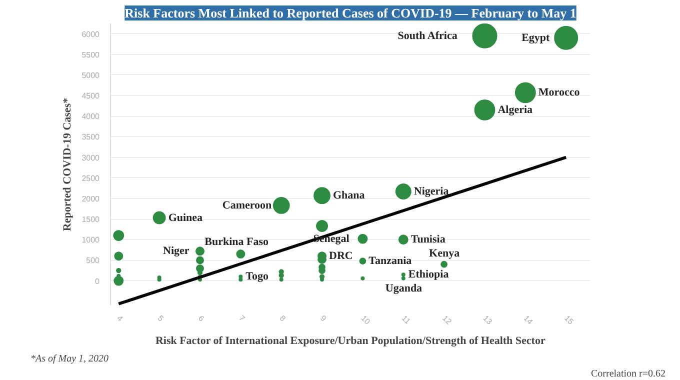  I want to click on y-tick-label: 500, so click(93, 261).